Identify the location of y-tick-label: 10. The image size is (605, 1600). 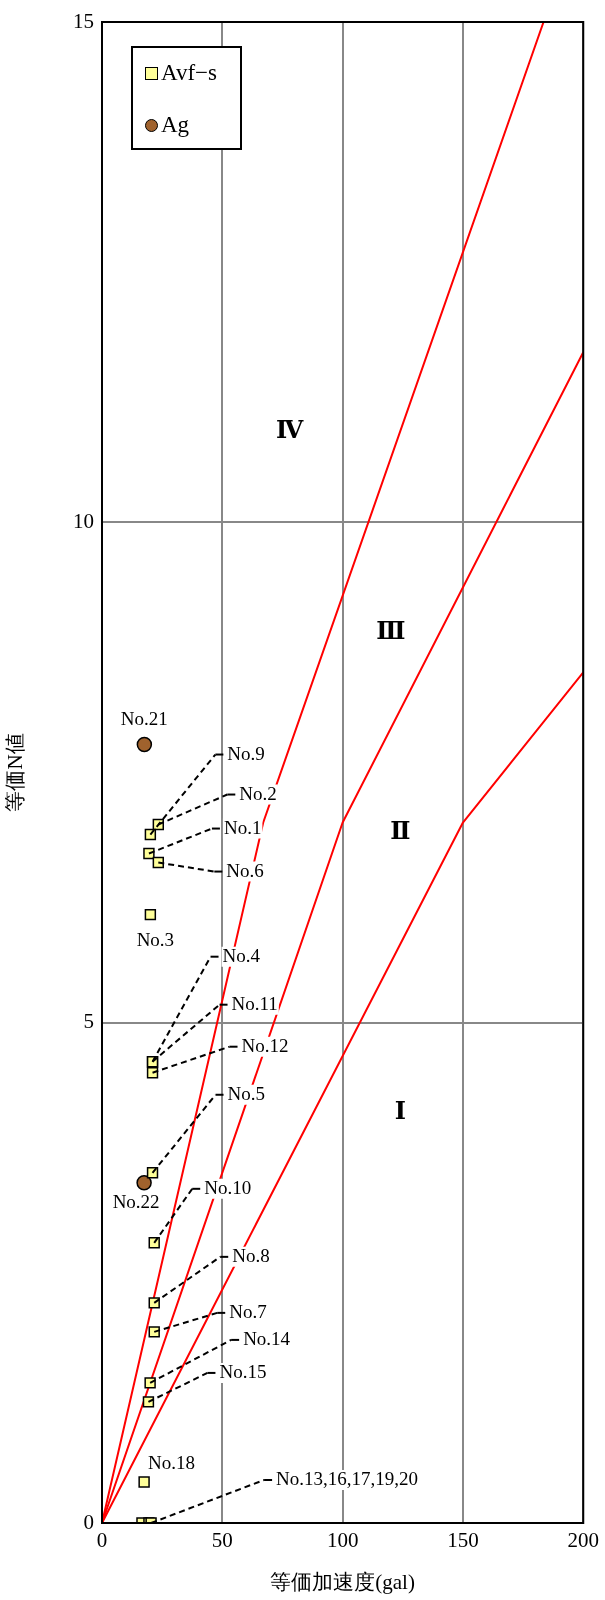
(83, 520).